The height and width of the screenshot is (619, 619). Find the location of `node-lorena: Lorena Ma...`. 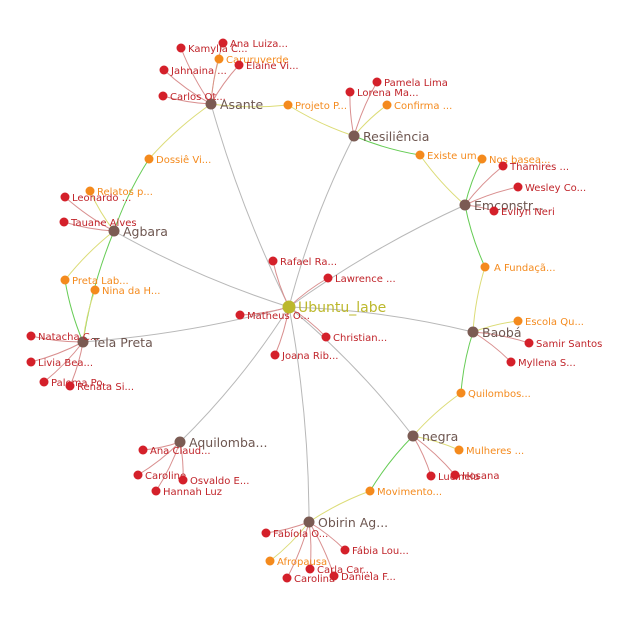

node-lorena: Lorena Ma... is located at coordinates (382, 93).